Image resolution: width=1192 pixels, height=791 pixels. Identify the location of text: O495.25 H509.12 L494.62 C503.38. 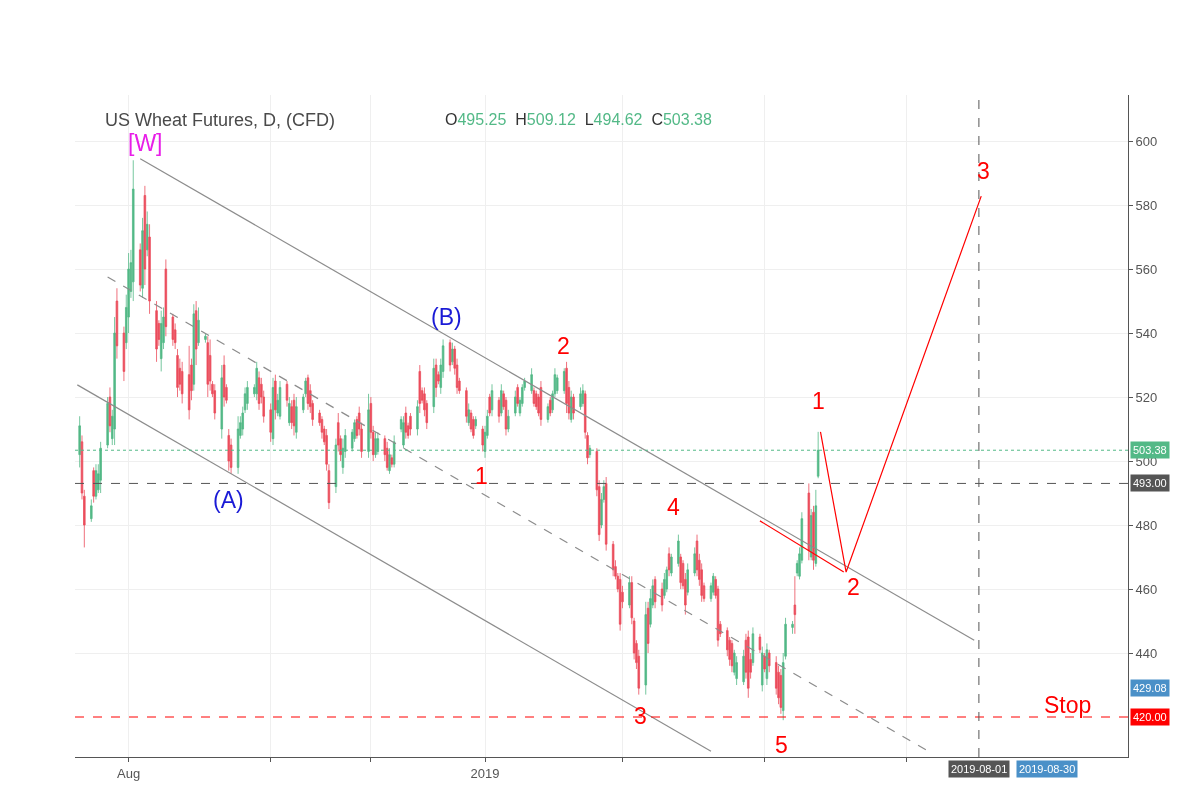
(579, 119).